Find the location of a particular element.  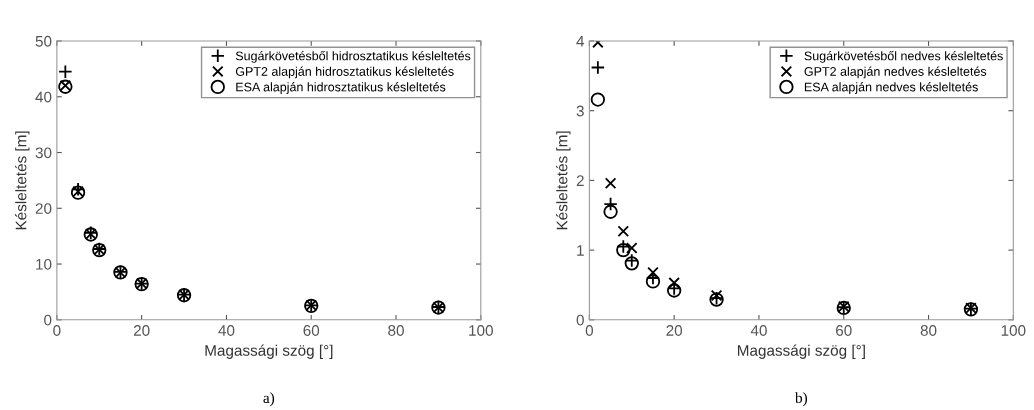

legend-label: GPT2 alapján hidrosztatikus késleltetés is located at coordinates (344, 72).